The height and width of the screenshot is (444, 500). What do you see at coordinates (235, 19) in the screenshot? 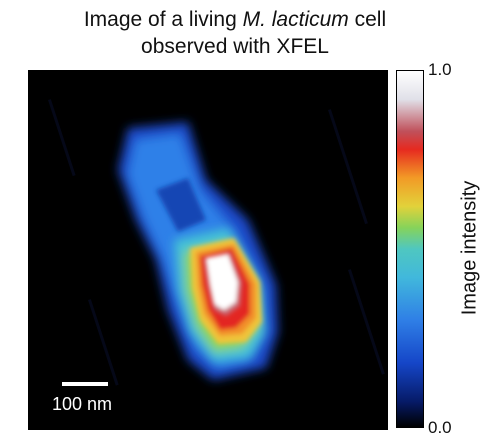
I see `title-line-1: Image of a living M. lacticum cell` at bounding box center [235, 19].